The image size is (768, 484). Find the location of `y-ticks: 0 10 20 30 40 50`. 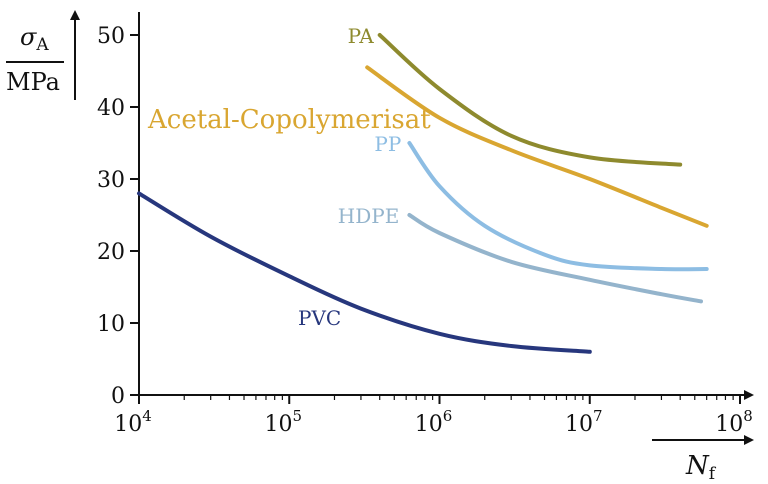

y-ticks: 0 10 20 30 40 50 is located at coordinates (118, 216).